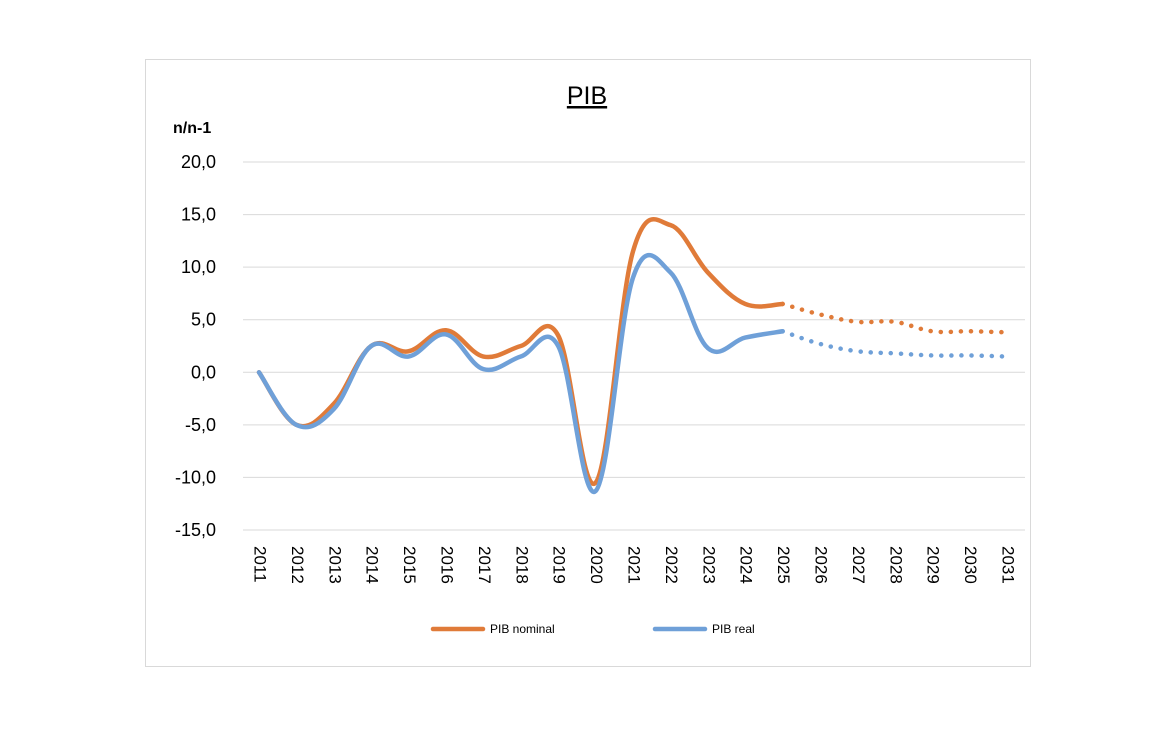  Describe the element at coordinates (195, 346) in the screenshot. I see `y-tick-labels: 20,0 15,0 10,0 5,0 0,0 -5,0 -10,0 -15,0` at that location.